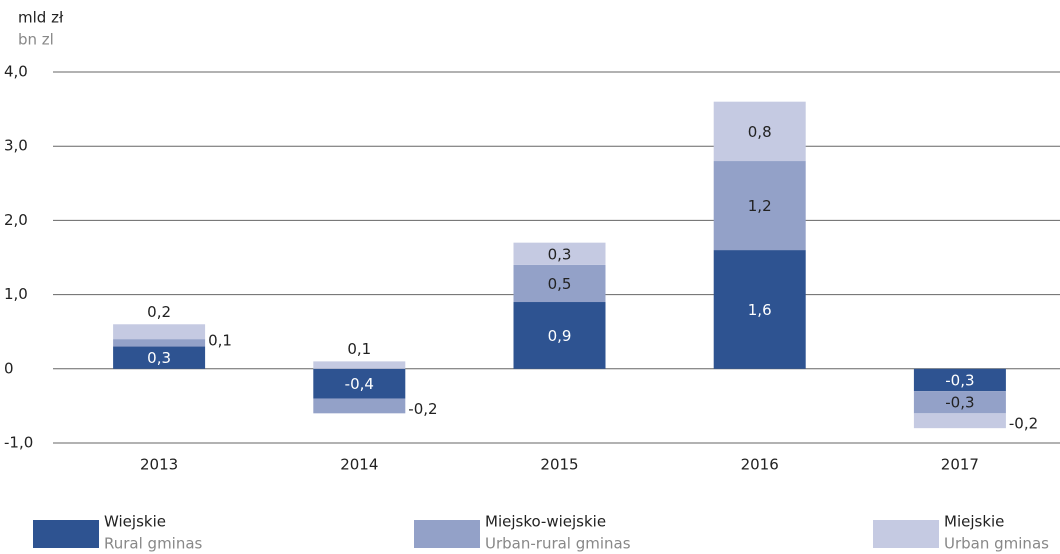  I want to click on value-label: -0,4, so click(359, 384).